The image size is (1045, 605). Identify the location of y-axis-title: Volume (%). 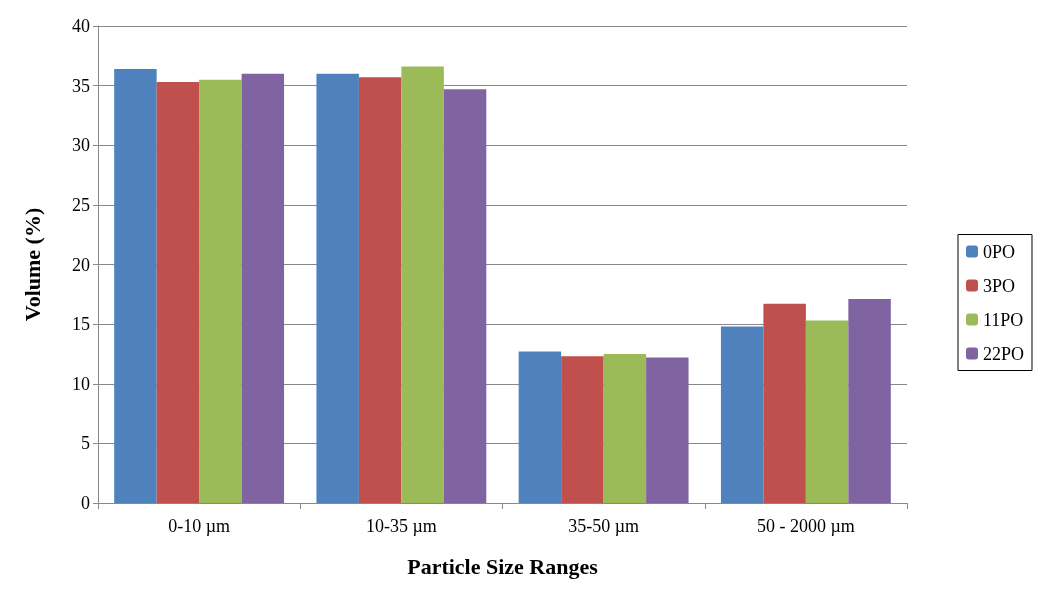
(32, 264).